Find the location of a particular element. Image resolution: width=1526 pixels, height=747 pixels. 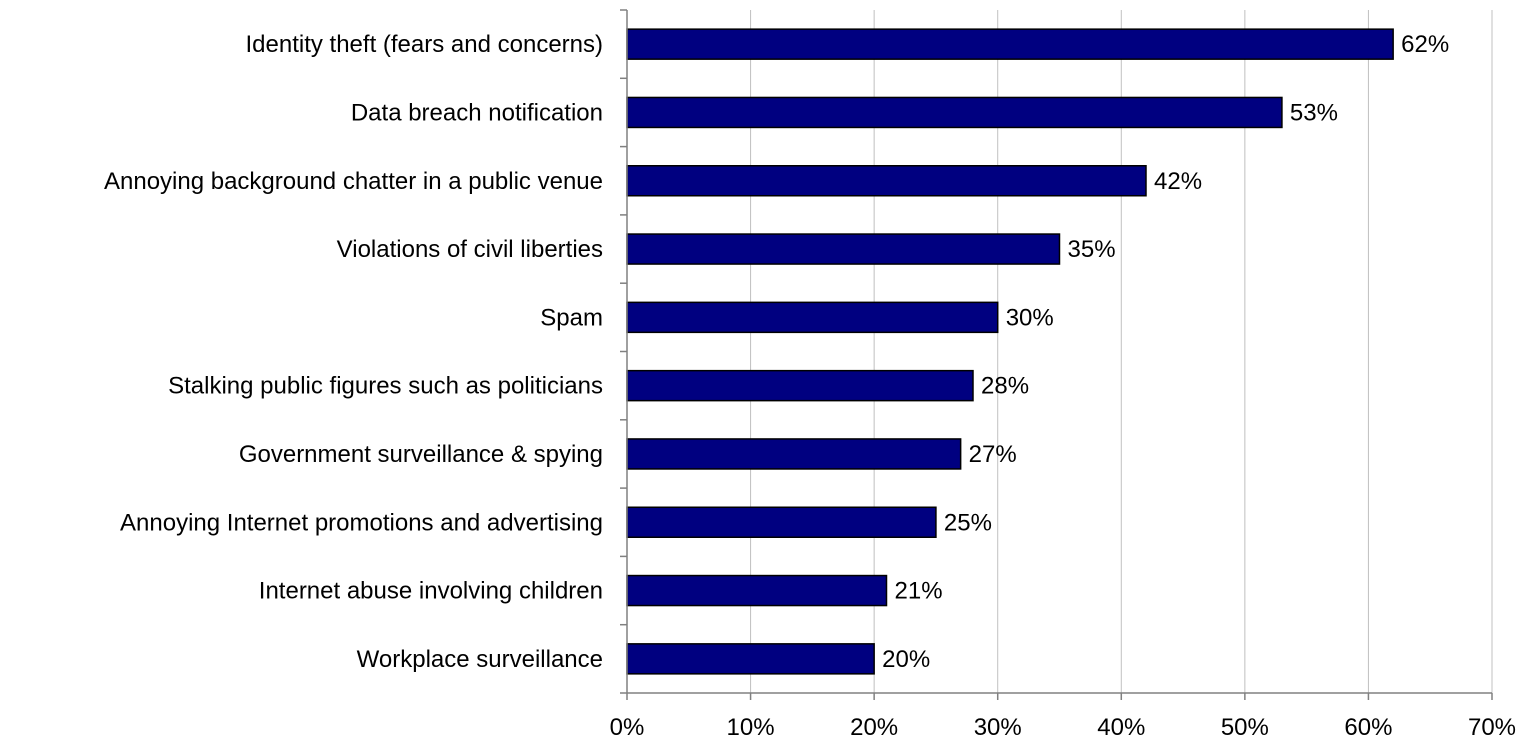

x-tick-label: 0% is located at coordinates (627, 727).